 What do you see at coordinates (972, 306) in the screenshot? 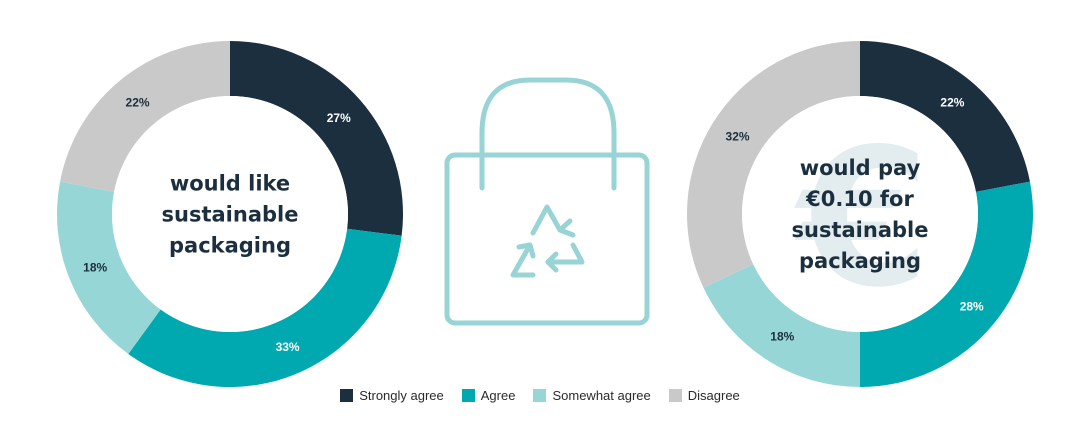
I see `data-label-agree: 28%` at bounding box center [972, 306].